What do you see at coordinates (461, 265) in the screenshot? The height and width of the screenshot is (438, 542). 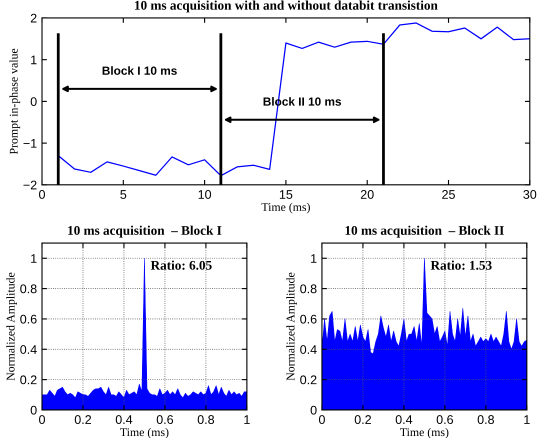 I see `annotation: Ratio: 1.53` at bounding box center [461, 265].